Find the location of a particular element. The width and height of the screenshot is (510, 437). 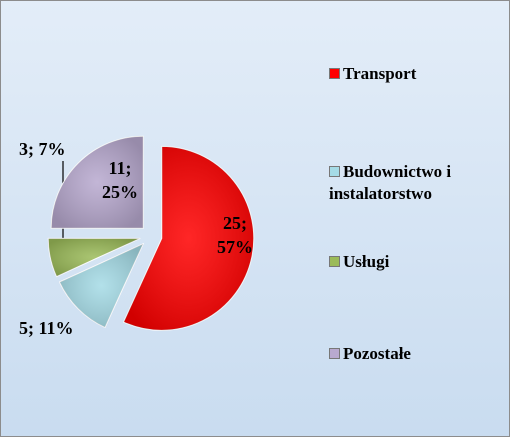

legend-entry: Transport is located at coordinates (414, 74).